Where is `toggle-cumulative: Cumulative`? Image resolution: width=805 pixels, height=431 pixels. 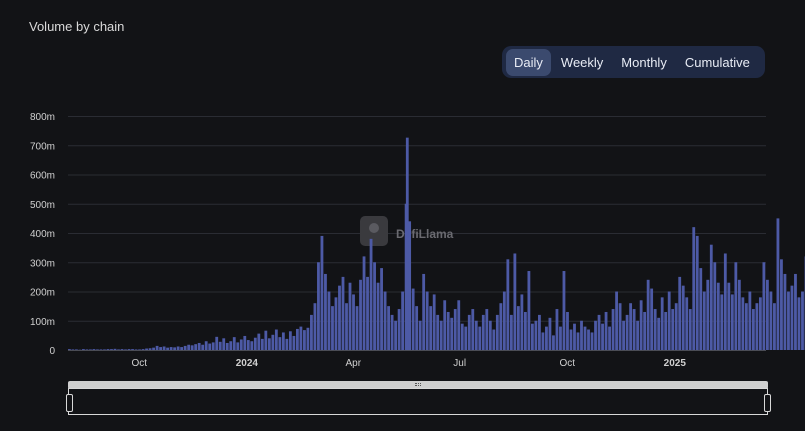 toggle-cumulative: Cumulative is located at coordinates (717, 62).